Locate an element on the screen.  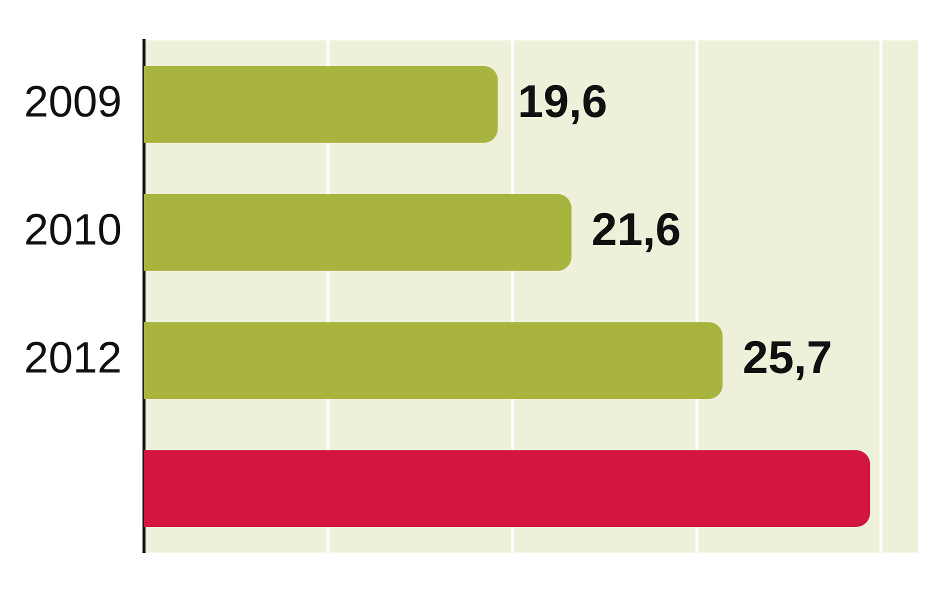
data-label: 19,6 is located at coordinates (563, 101).